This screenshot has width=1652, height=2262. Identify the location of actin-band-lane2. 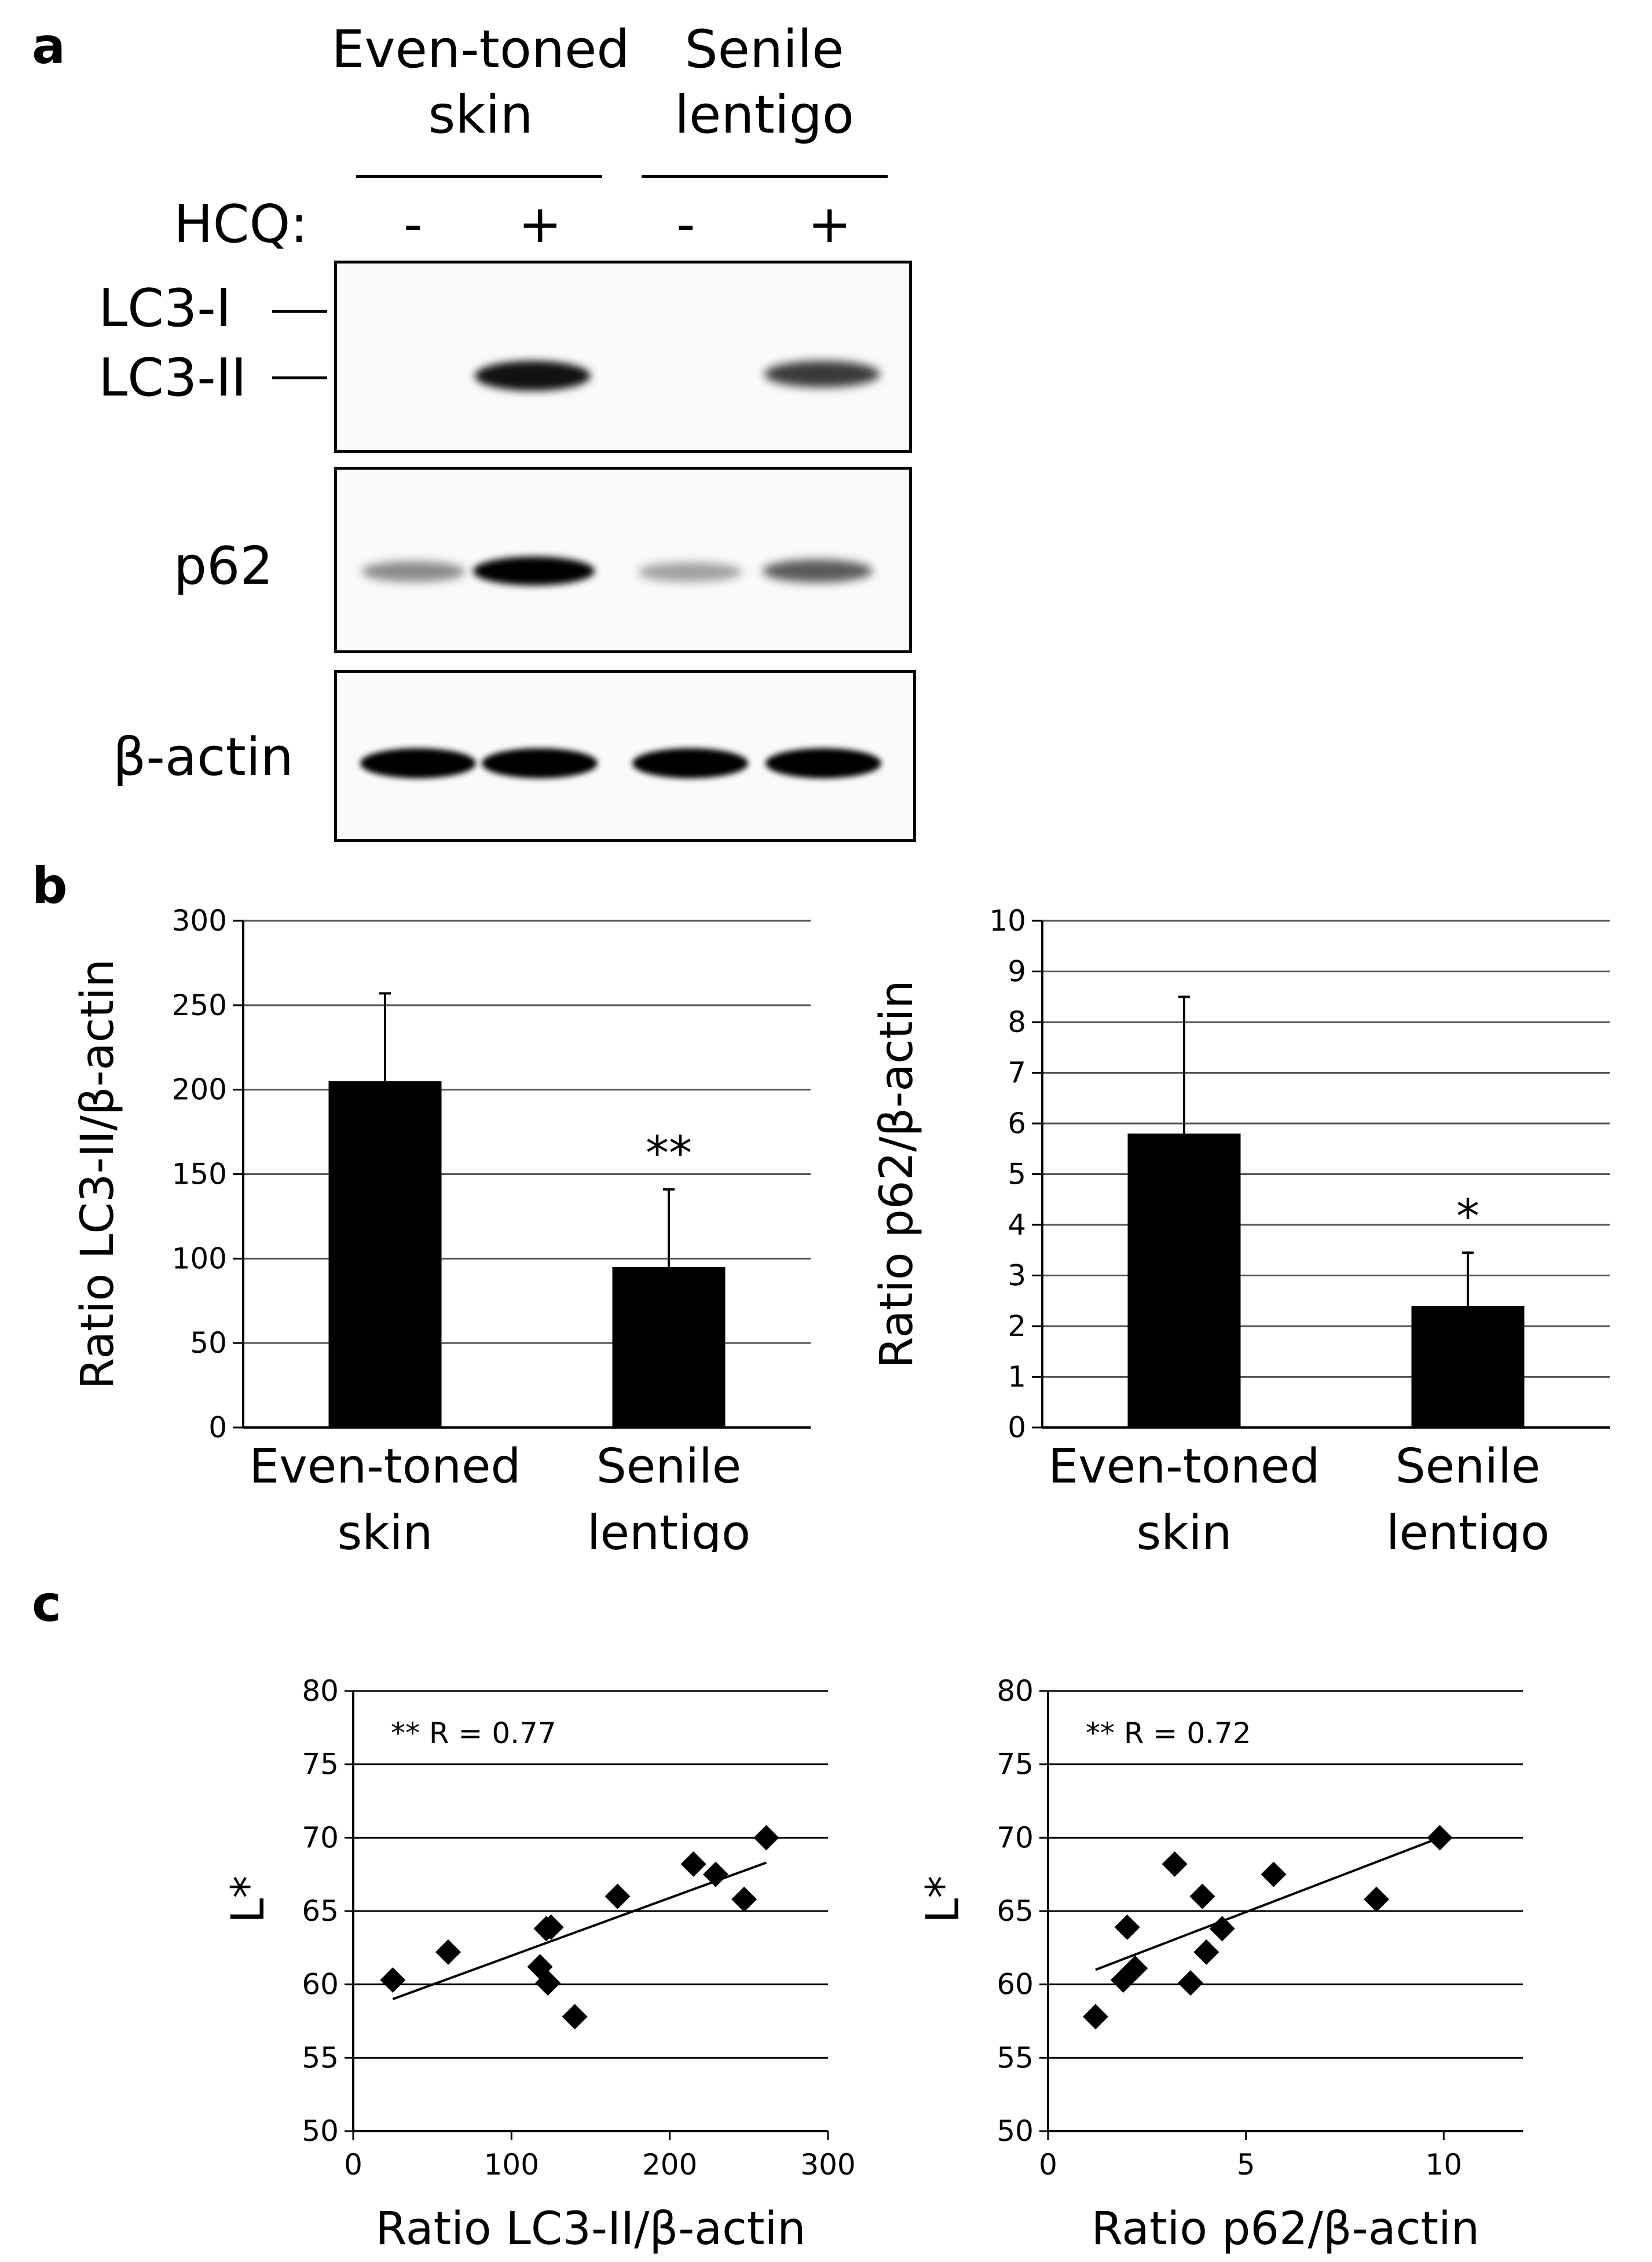
(540, 763).